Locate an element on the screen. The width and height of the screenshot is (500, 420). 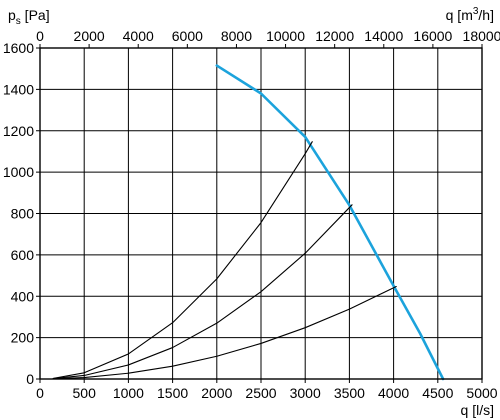
x-bottom-tick-label: 4500 is located at coordinates (437, 393).